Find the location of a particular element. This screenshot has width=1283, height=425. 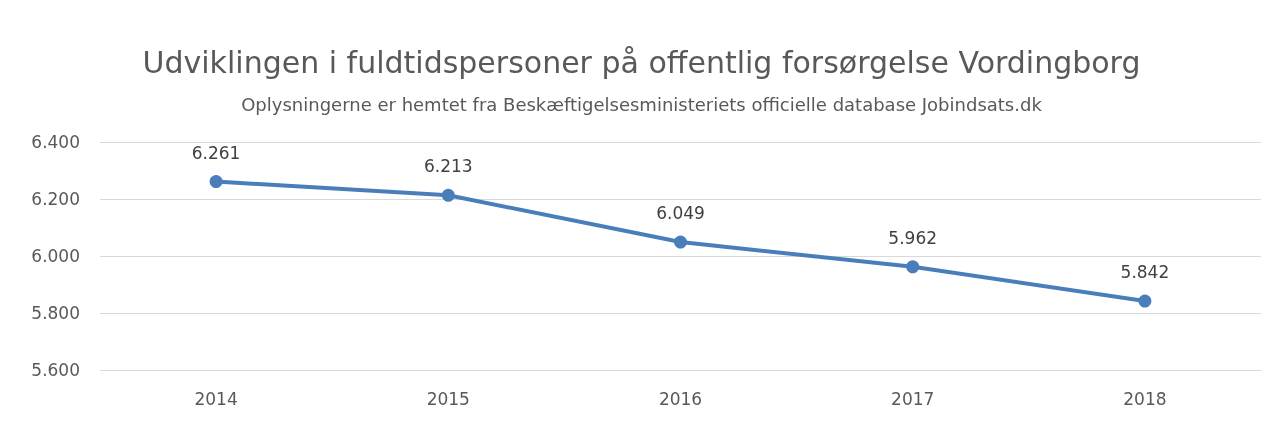

data-label: 5.842 is located at coordinates (1145, 272).